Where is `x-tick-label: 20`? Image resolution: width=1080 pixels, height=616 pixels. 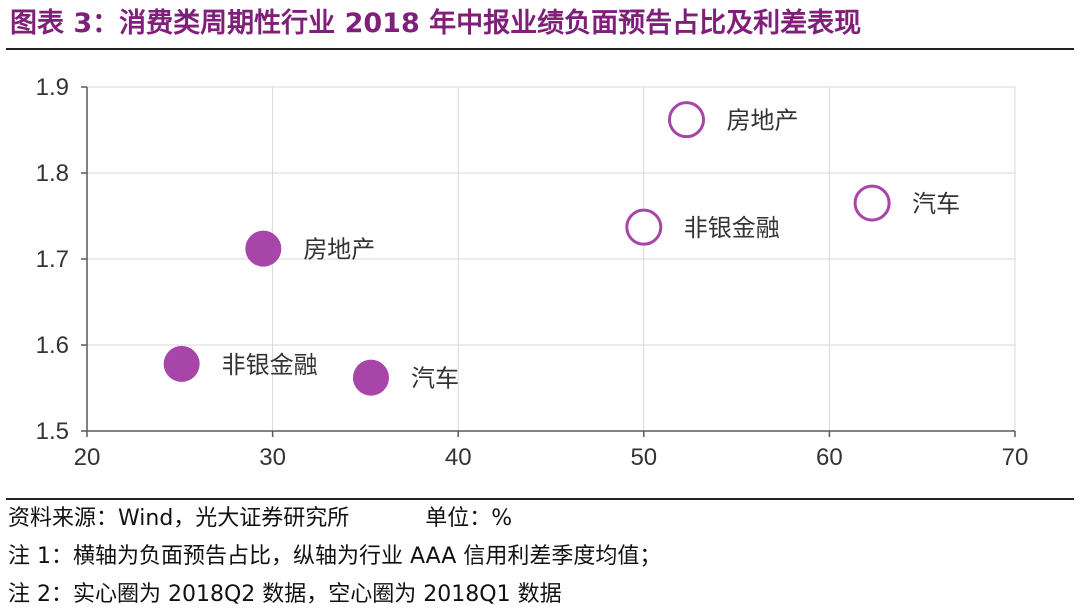 x-tick-label: 20 is located at coordinates (87, 457).